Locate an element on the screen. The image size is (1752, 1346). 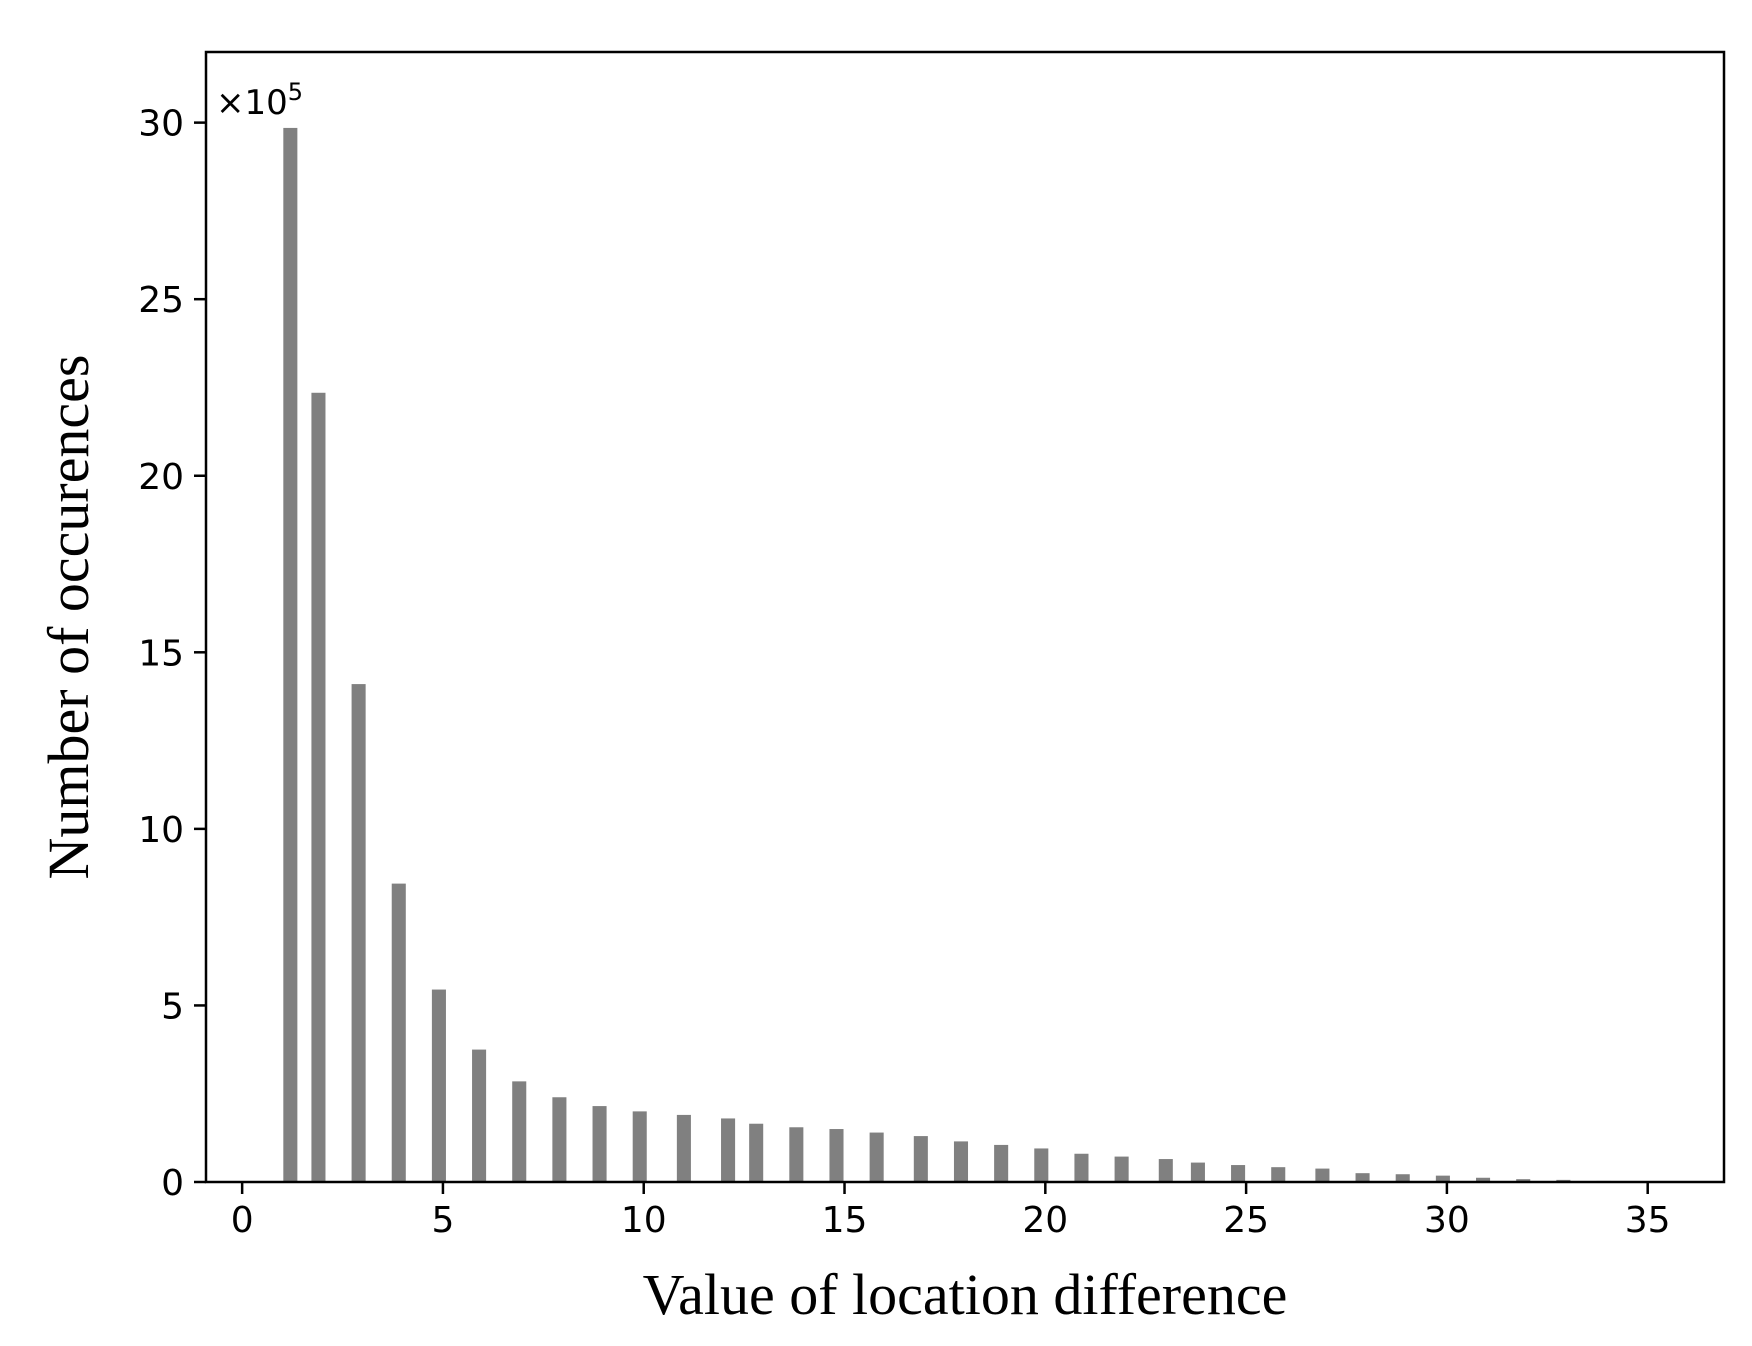
x-tick-label: 30 is located at coordinates (1447, 1220).